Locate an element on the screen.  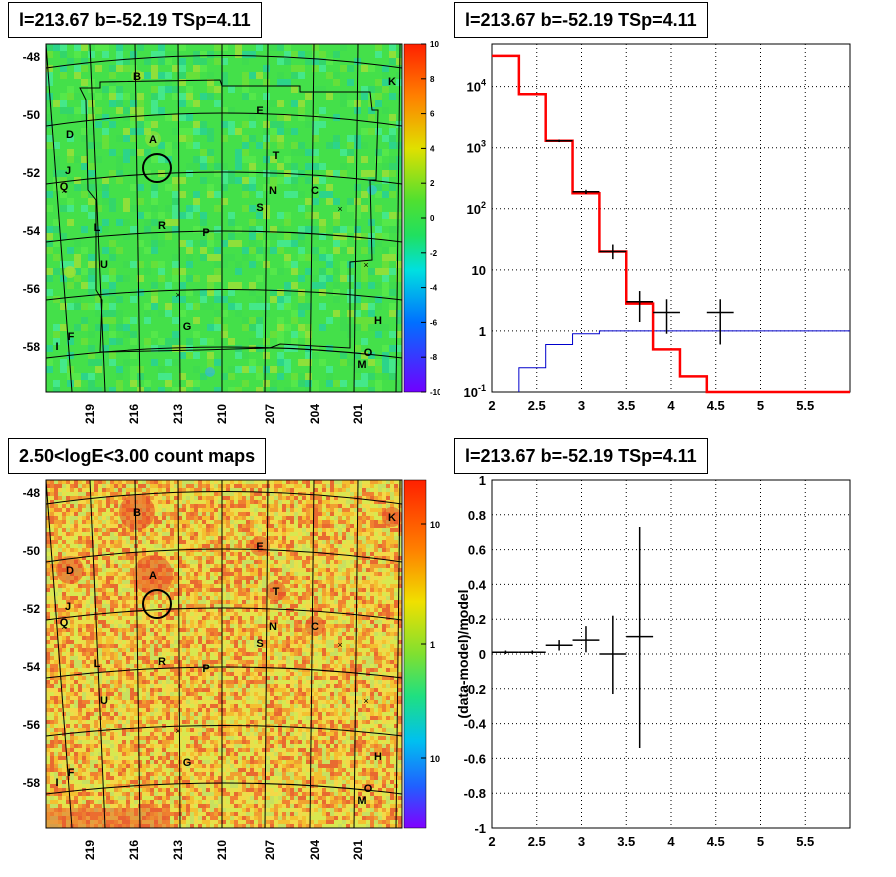
spectrum-title: l=213.67 b=-52.19 TSp=4.11 is located at coordinates (581, 20).